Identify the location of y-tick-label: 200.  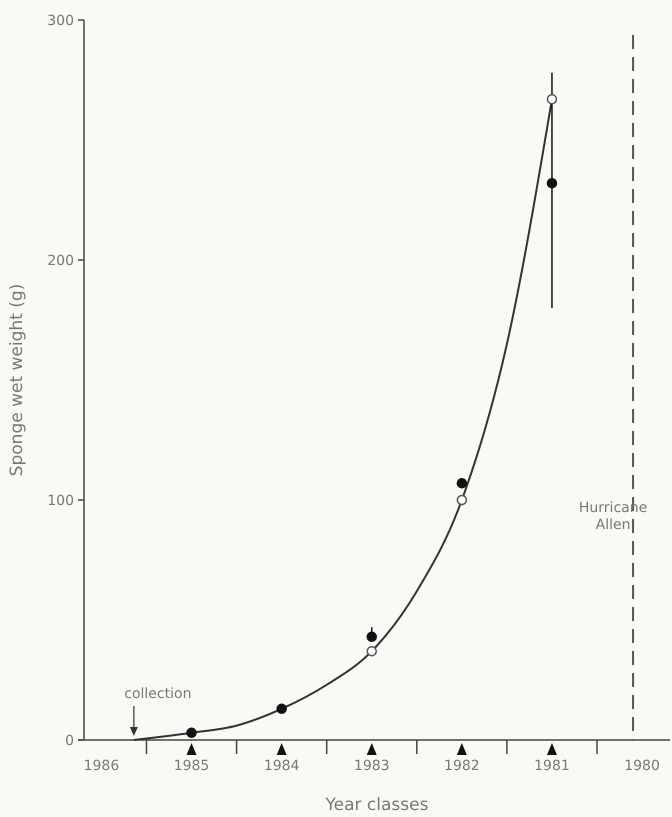
(60, 260).